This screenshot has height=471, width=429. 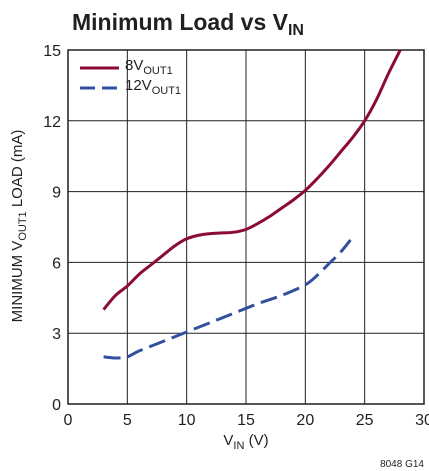 What do you see at coordinates (68, 420) in the screenshot?
I see `x-tick-label: 0` at bounding box center [68, 420].